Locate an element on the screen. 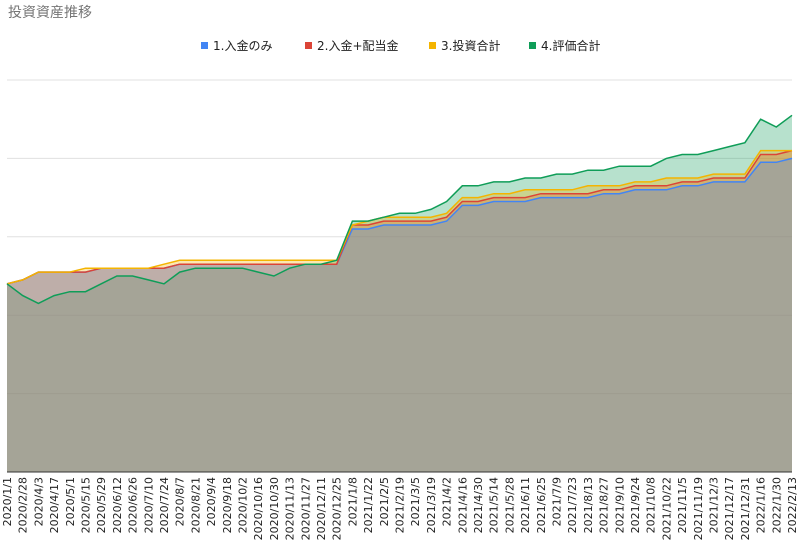 The image size is (800, 557). x-tick-label: 2022/1/16 is located at coordinates (761, 505).